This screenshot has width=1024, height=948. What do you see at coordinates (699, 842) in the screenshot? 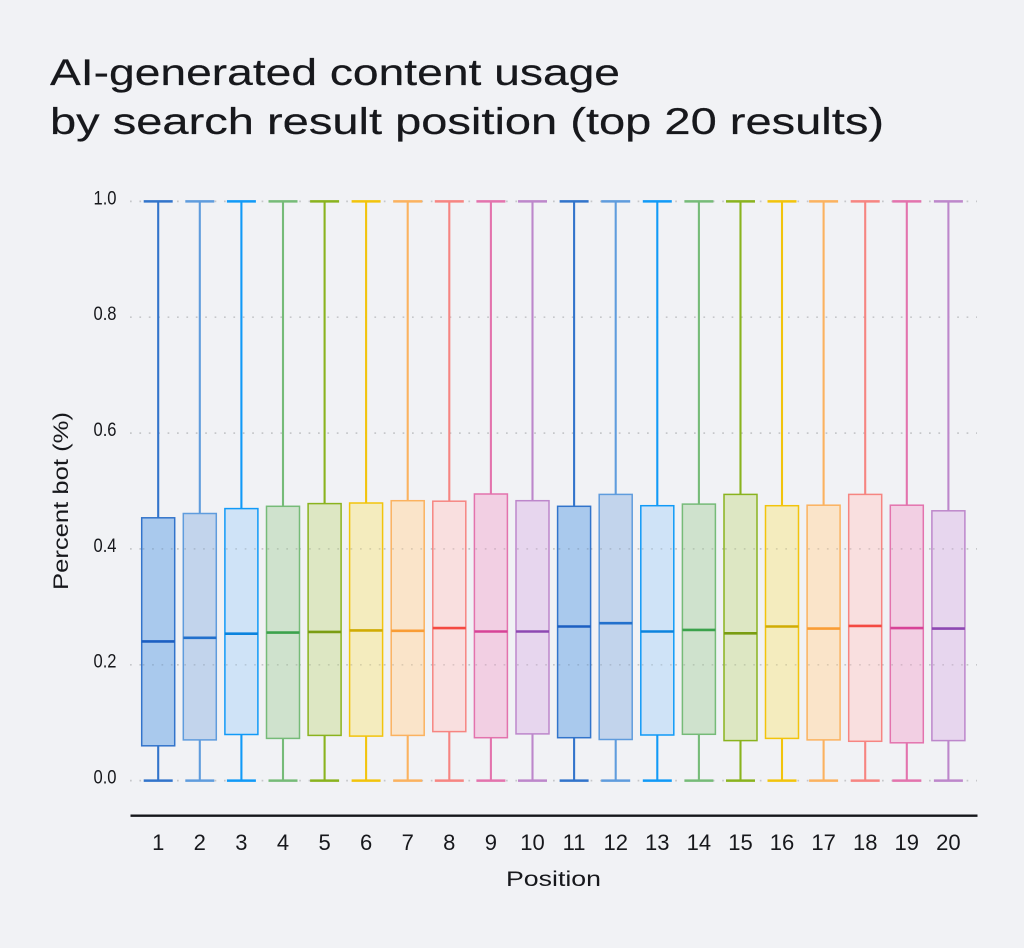
I see `svg-text: 14` at bounding box center [699, 842].